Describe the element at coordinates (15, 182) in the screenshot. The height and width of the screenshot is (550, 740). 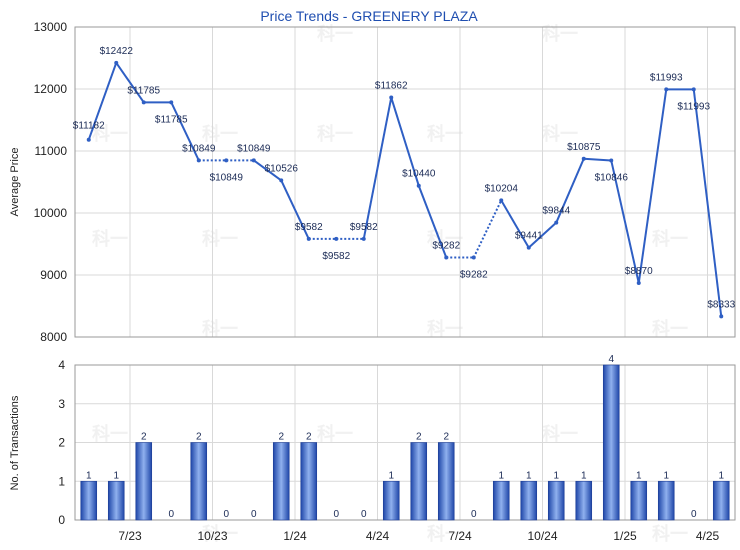
I see `price-y-axis-label: Average Price` at that location.